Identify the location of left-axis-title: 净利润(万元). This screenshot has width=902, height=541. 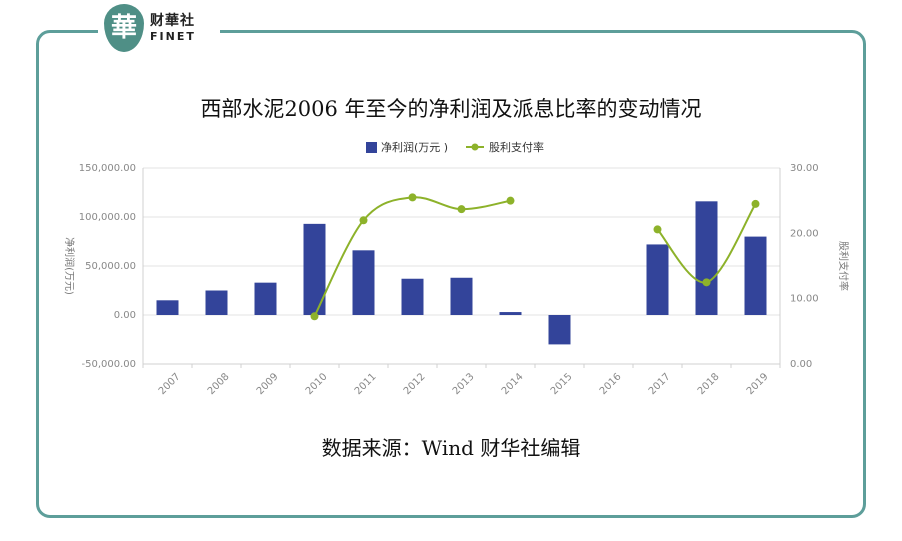
(69, 266).